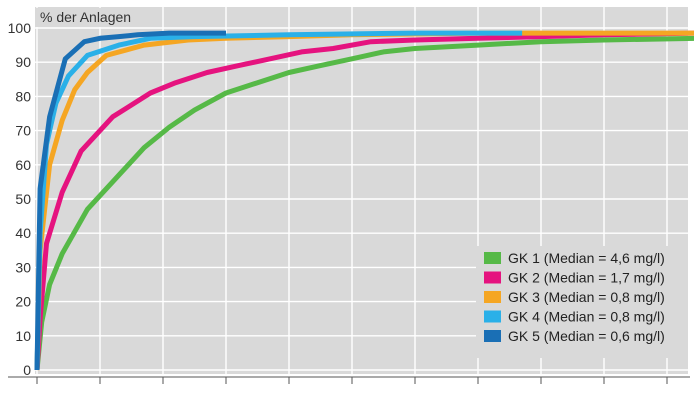 Image resolution: width=694 pixels, height=393 pixels. What do you see at coordinates (349, 380) in the screenshot?
I see `x-axis` at bounding box center [349, 380].